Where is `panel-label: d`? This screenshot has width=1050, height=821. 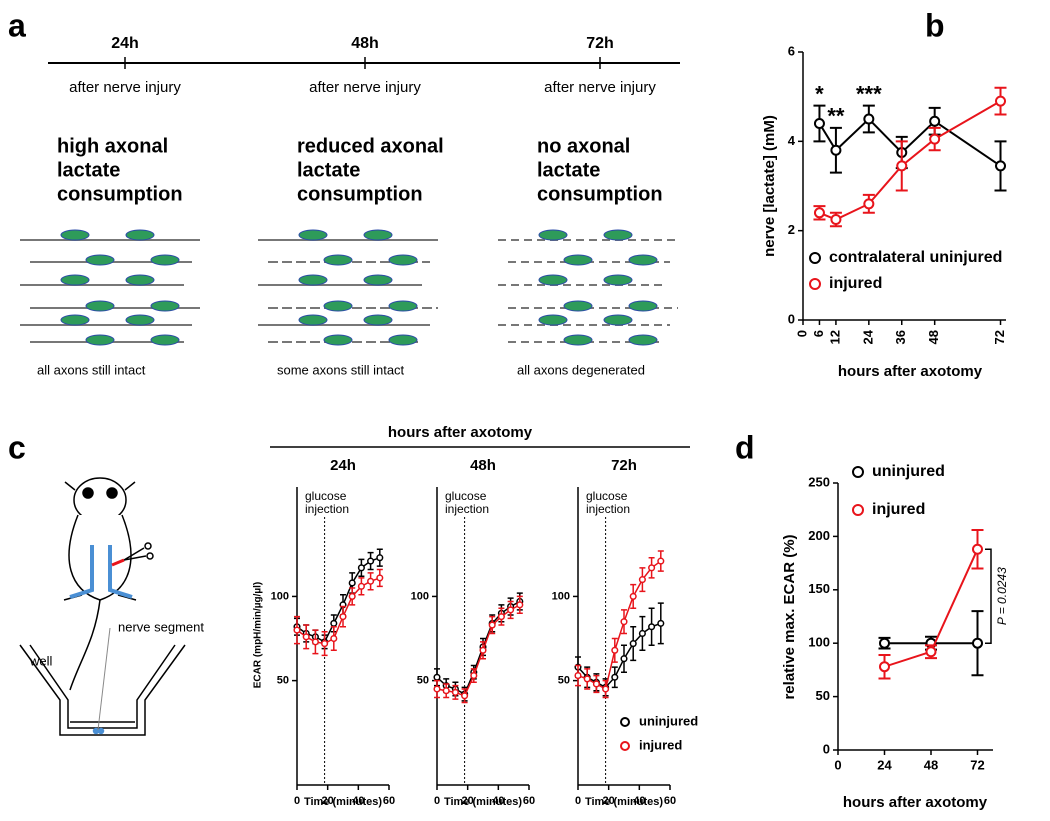 panel-label: d is located at coordinates (745, 447).